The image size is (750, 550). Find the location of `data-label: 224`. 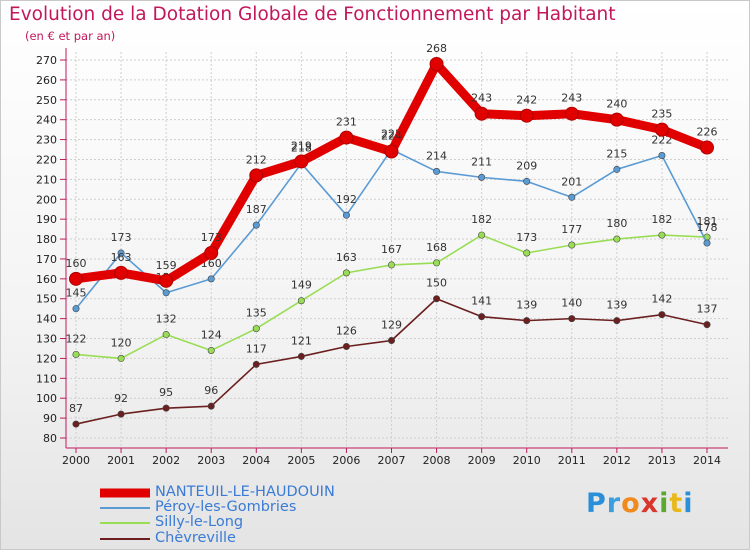

data-label: 224 is located at coordinates (391, 136).